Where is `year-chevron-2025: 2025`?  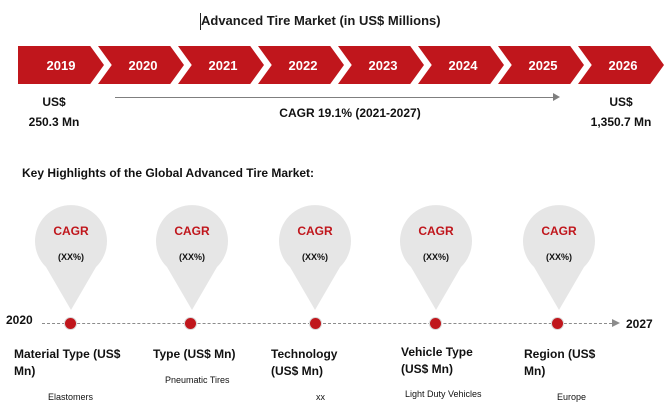 year-chevron-2025: 2025 is located at coordinates (541, 65).